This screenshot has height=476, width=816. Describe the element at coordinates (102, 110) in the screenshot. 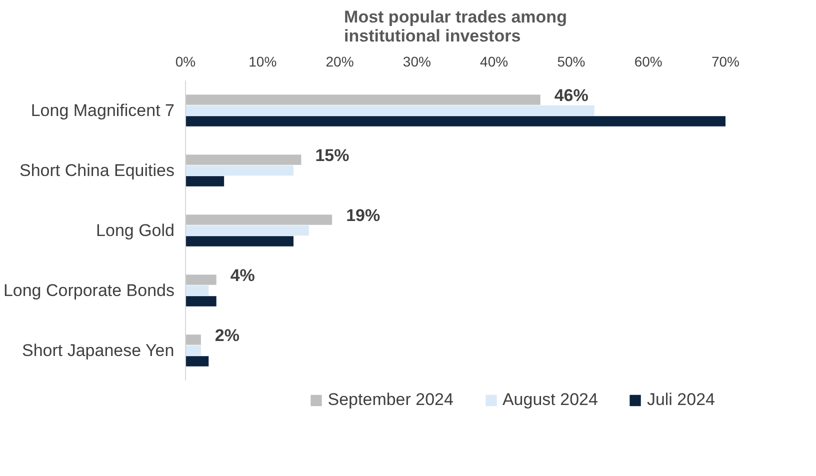

I see `y-tick-label: Long Magnificent 7` at that location.